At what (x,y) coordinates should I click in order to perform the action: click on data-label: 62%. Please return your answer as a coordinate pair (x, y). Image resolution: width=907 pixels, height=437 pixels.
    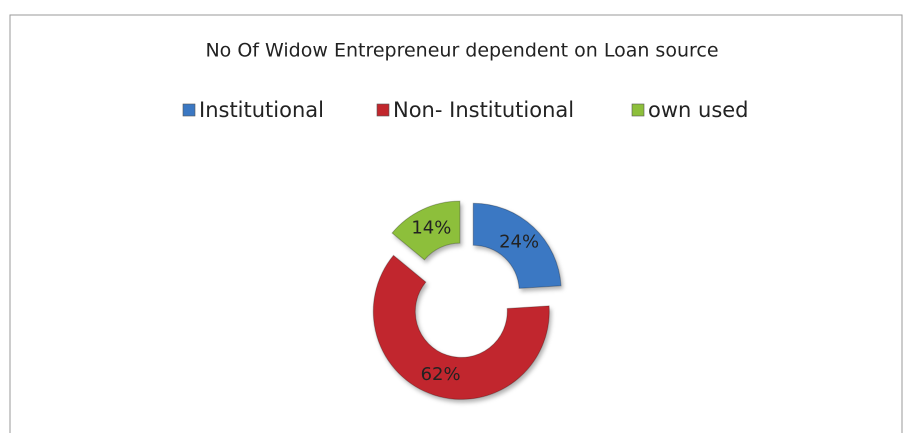
    Looking at the image, I should click on (441, 374).